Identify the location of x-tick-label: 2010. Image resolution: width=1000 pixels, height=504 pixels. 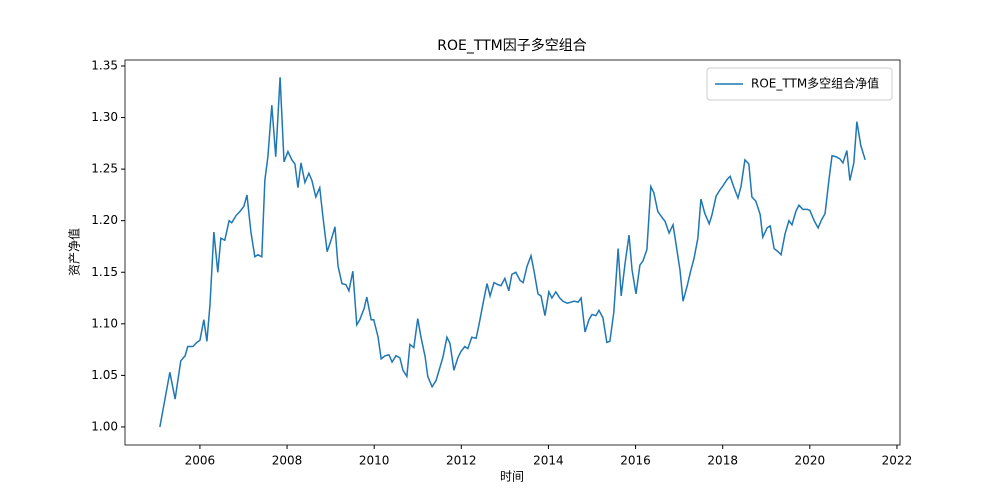
(374, 461).